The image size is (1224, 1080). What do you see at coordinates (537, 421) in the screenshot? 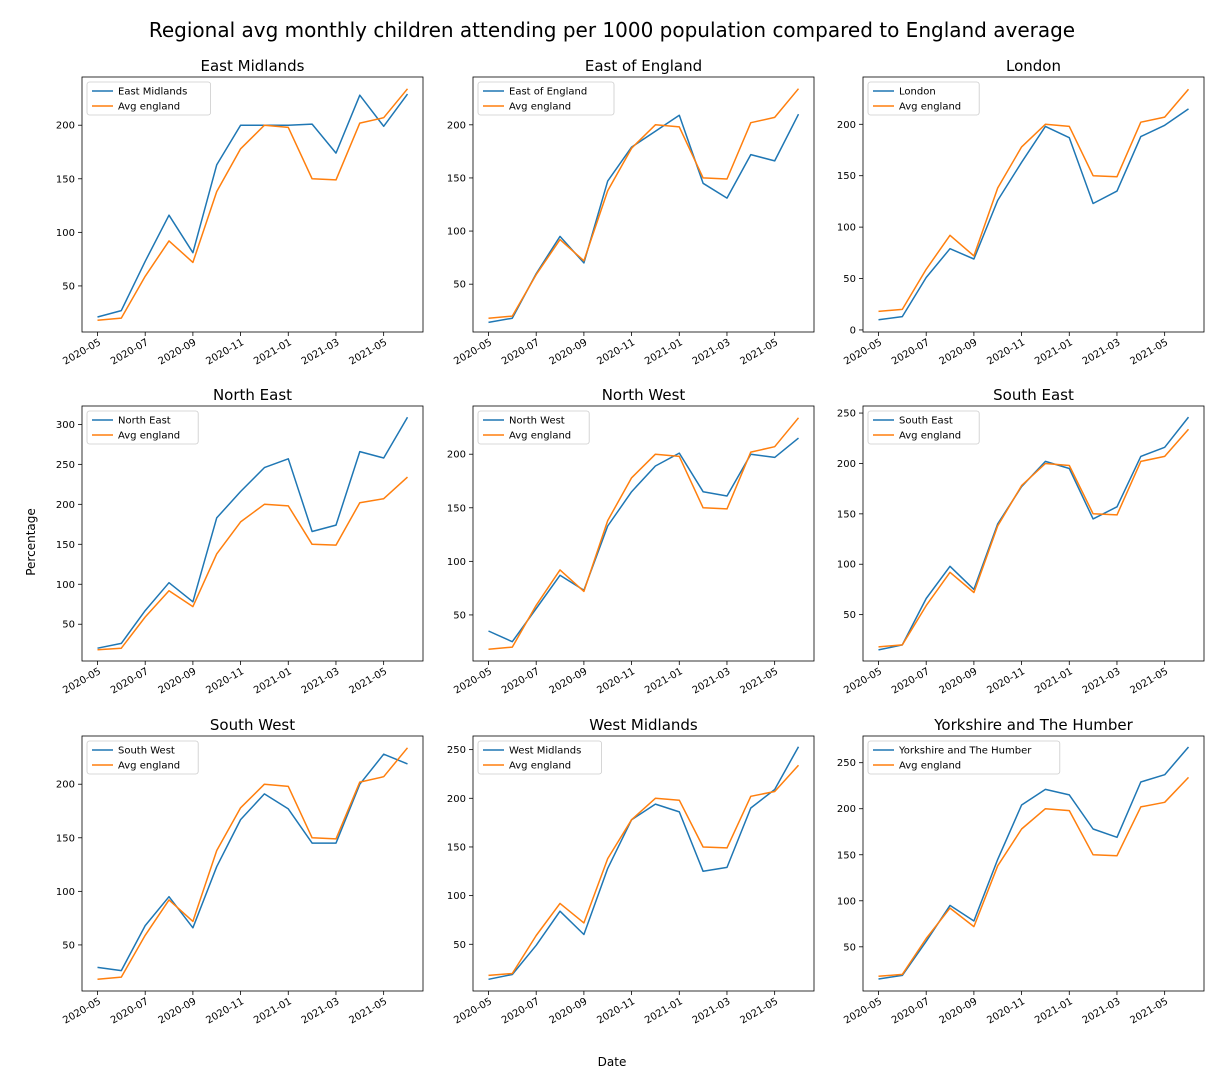
I see `legend-label: North West` at bounding box center [537, 421].